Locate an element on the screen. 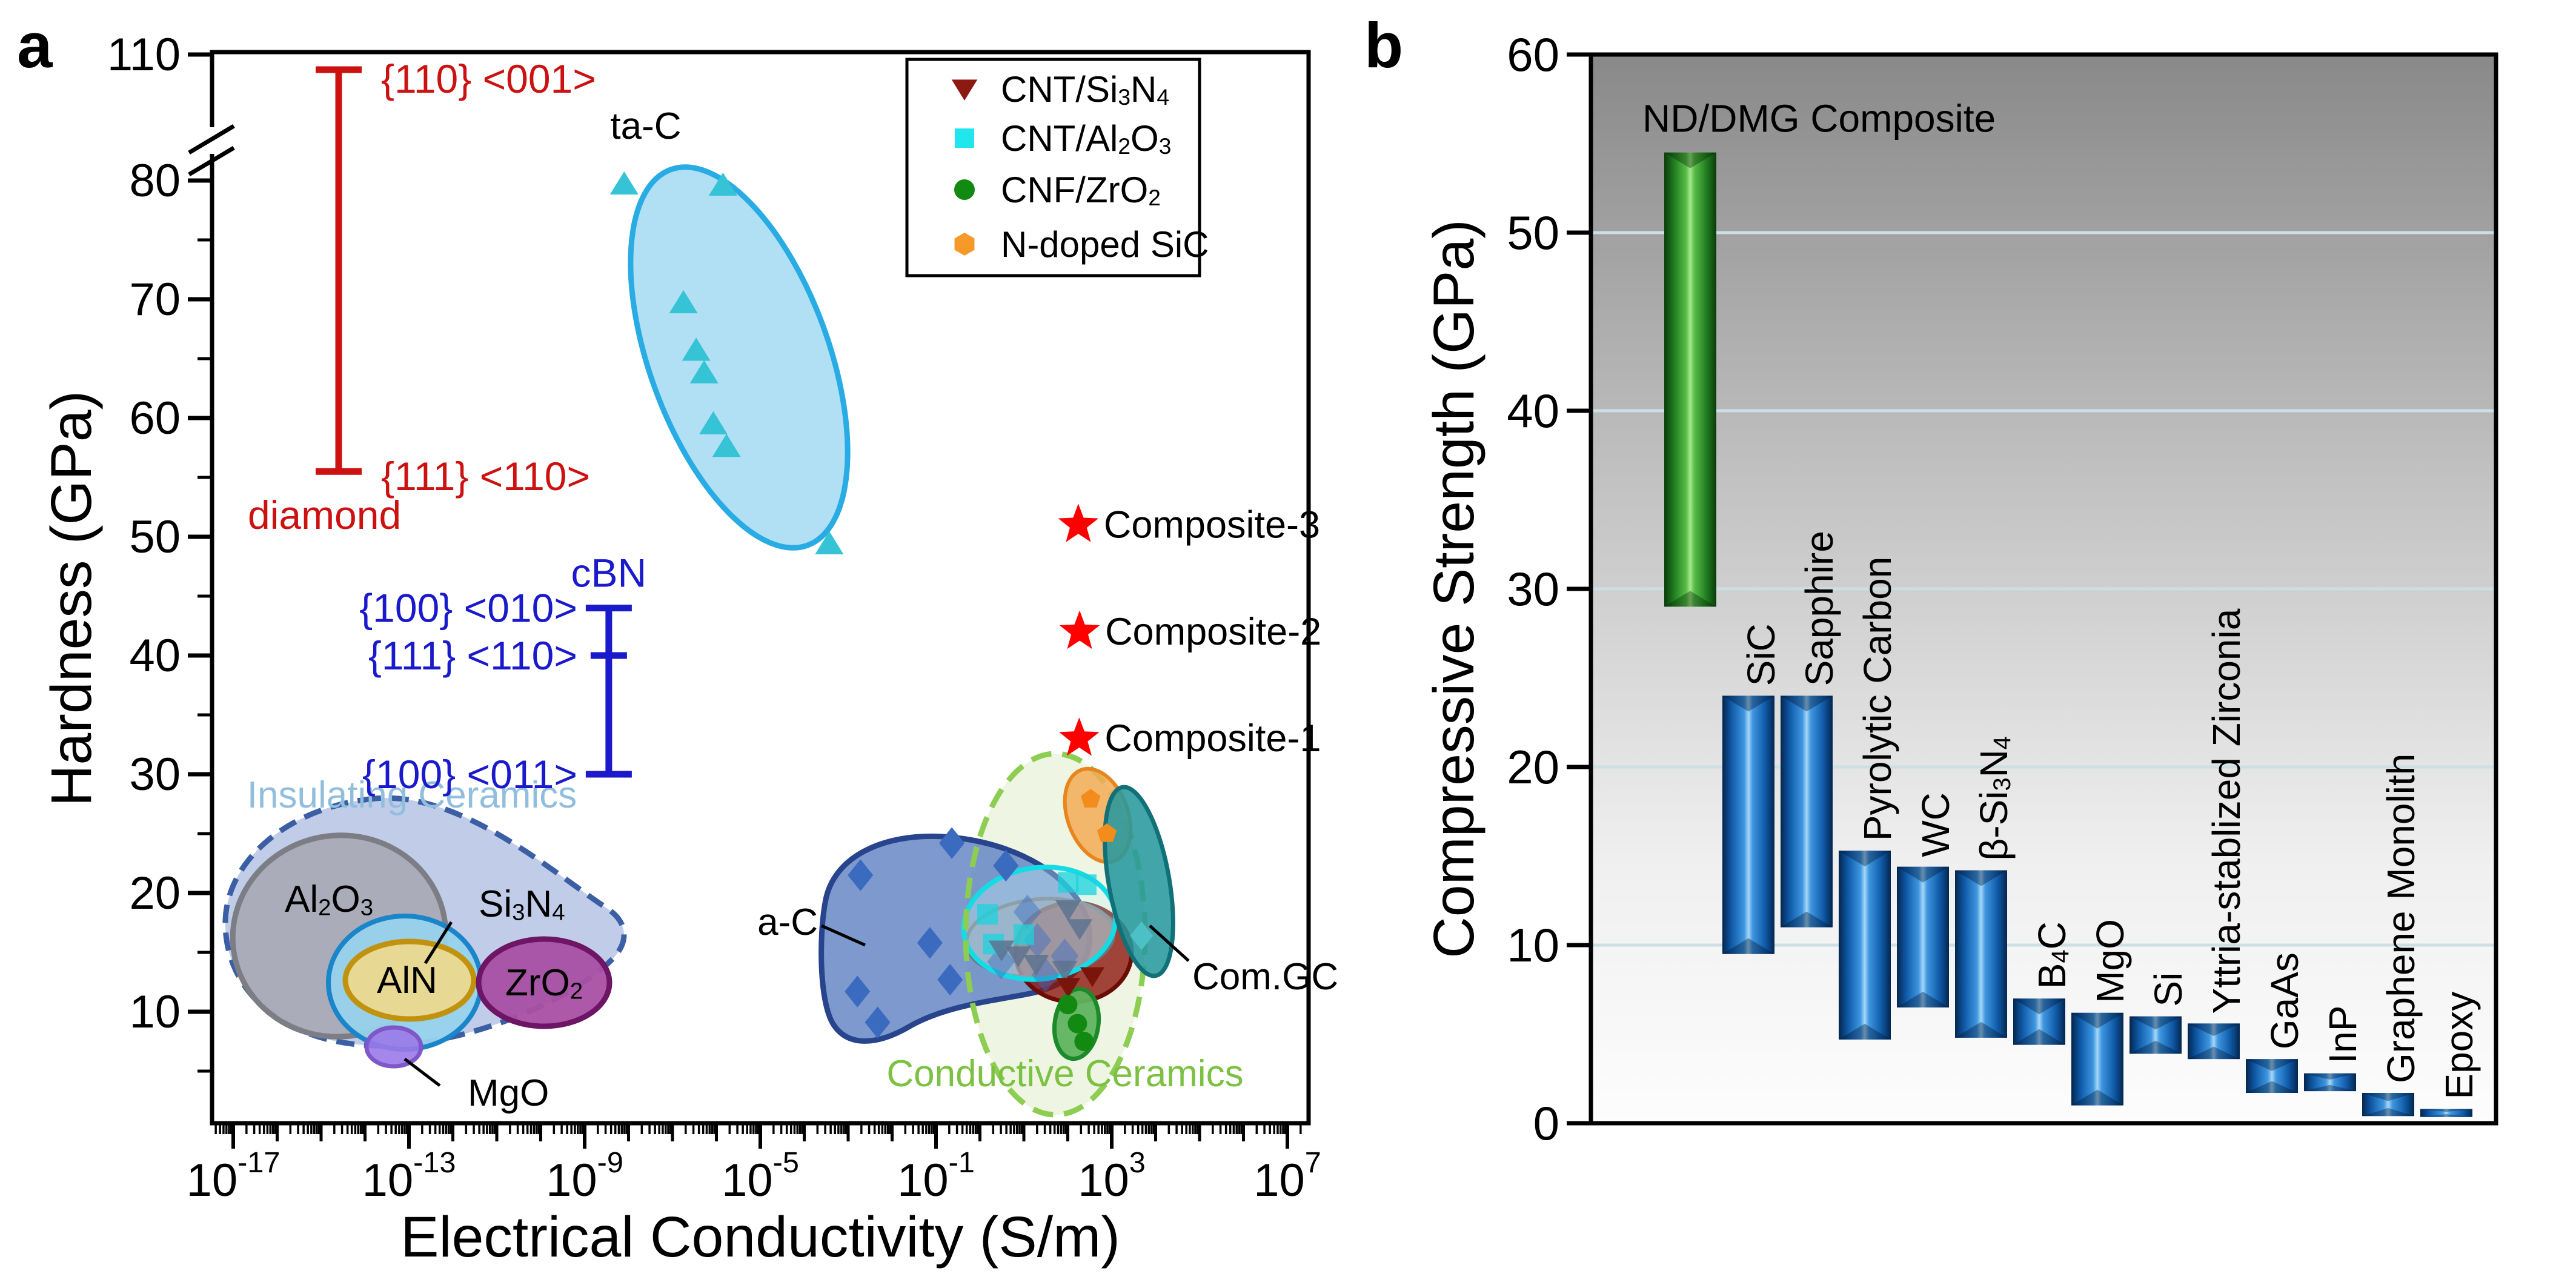 Image resolution: width=2576 pixels, height=1288 pixels. legend-label: CNT/Si3N4 is located at coordinates (1085, 90).